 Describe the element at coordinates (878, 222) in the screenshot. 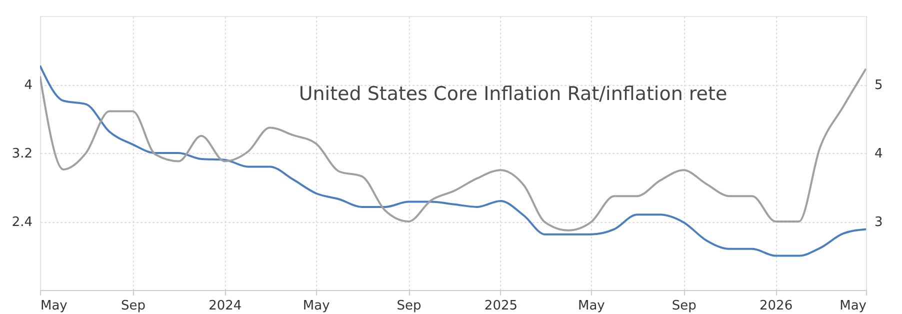

I see `y2-tick-label: 3` at that location.